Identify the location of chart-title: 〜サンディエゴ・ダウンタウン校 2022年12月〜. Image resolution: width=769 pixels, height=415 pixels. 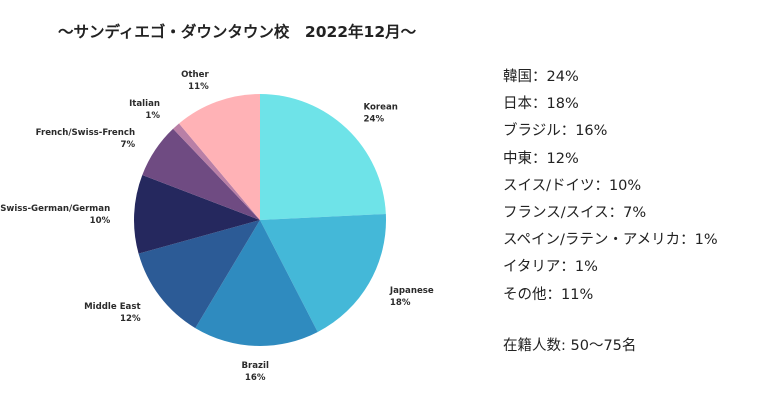
(237, 32).